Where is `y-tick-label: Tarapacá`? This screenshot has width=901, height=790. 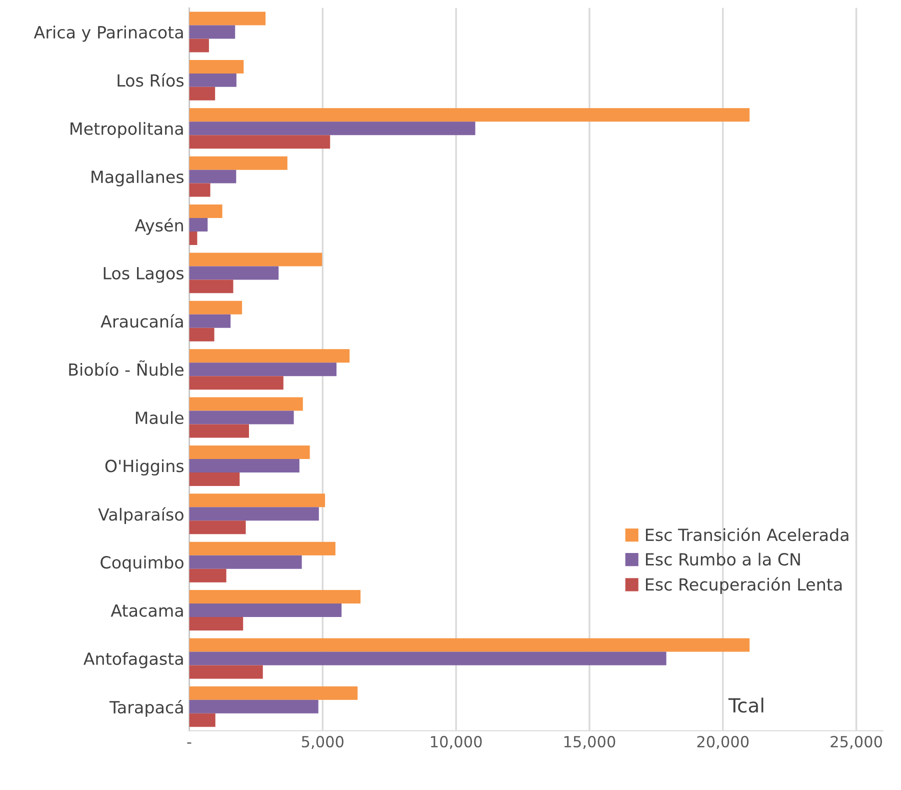
y-tick-label: Tarapacá is located at coordinates (146, 708).